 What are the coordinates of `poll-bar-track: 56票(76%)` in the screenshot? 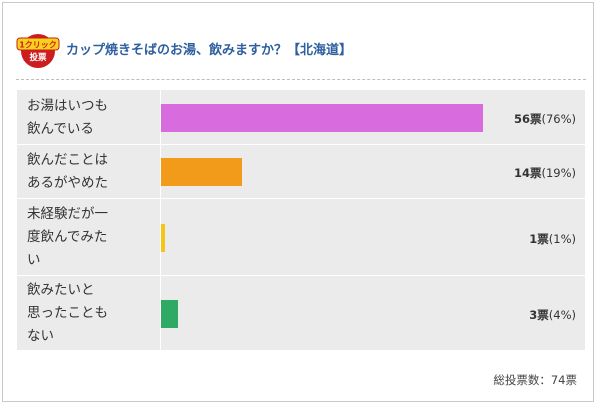 It's located at (373, 117).